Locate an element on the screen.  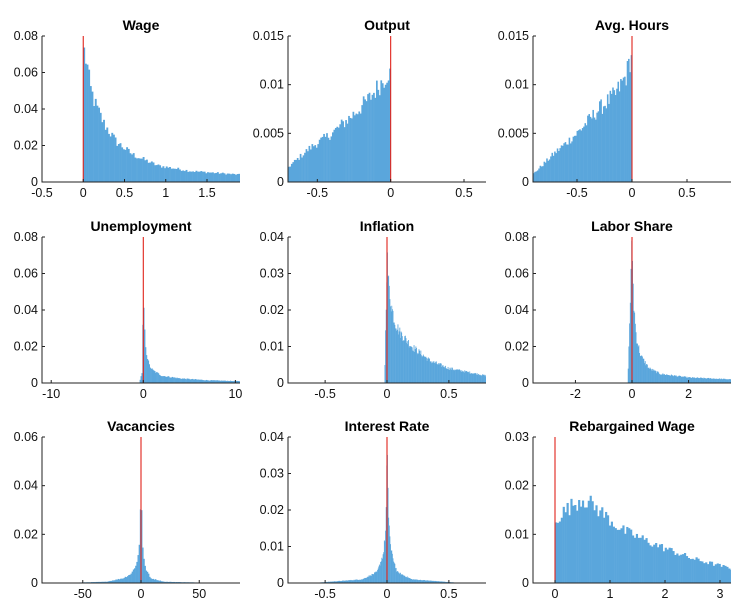
x-tick-label: 0.5 is located at coordinates (448, 594).